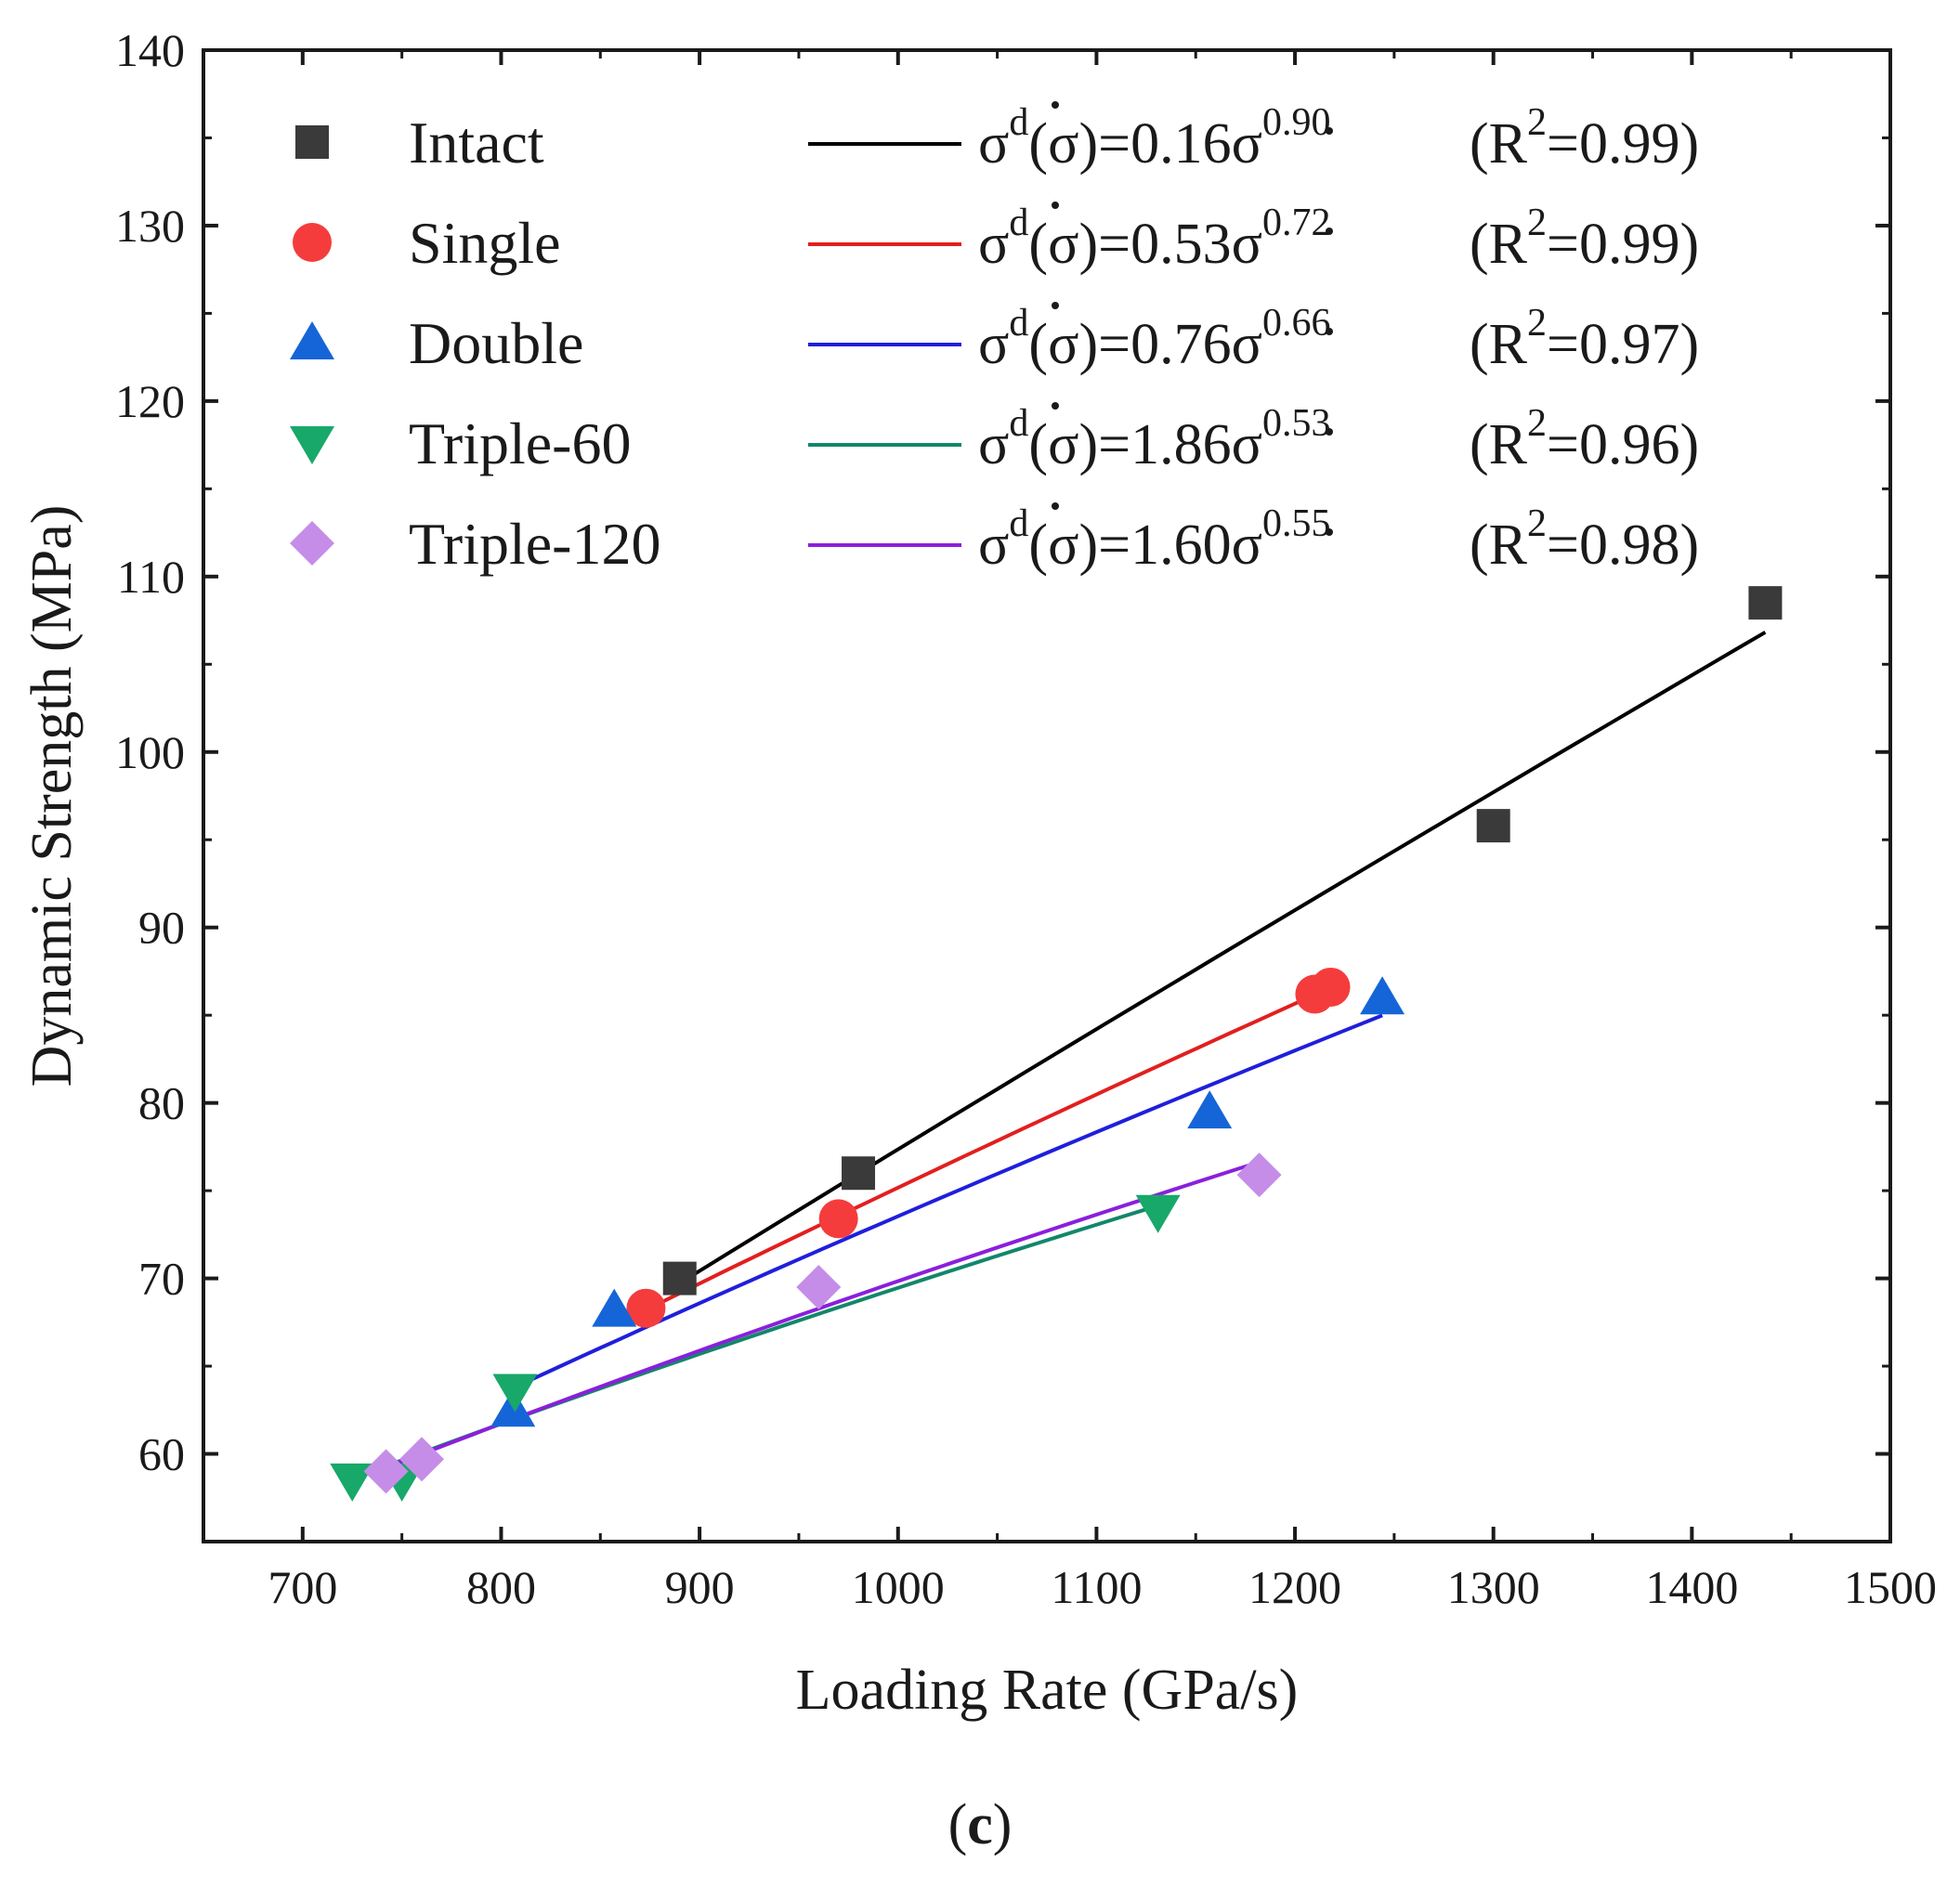 This screenshot has width=1960, height=1888. I want to click on legend-equation: σd(σ)=1.60σ0.55, so click(1154, 539).